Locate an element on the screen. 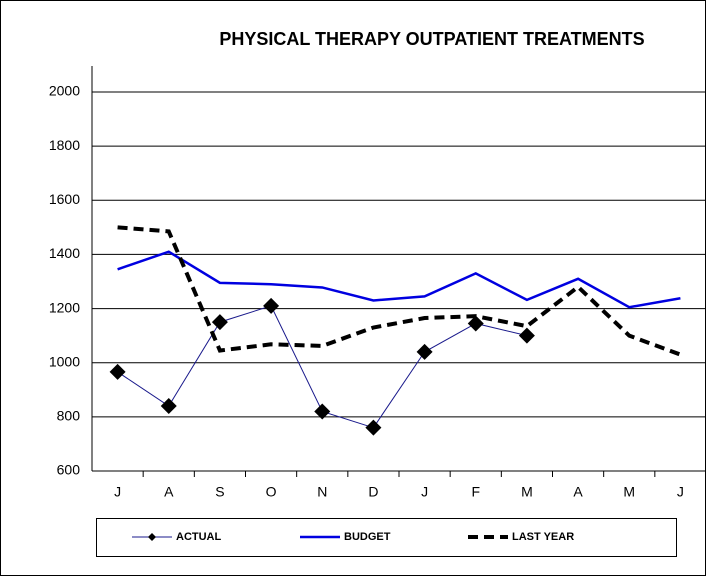 This screenshot has width=706, height=576. legend-label: BUDGET is located at coordinates (367, 537).